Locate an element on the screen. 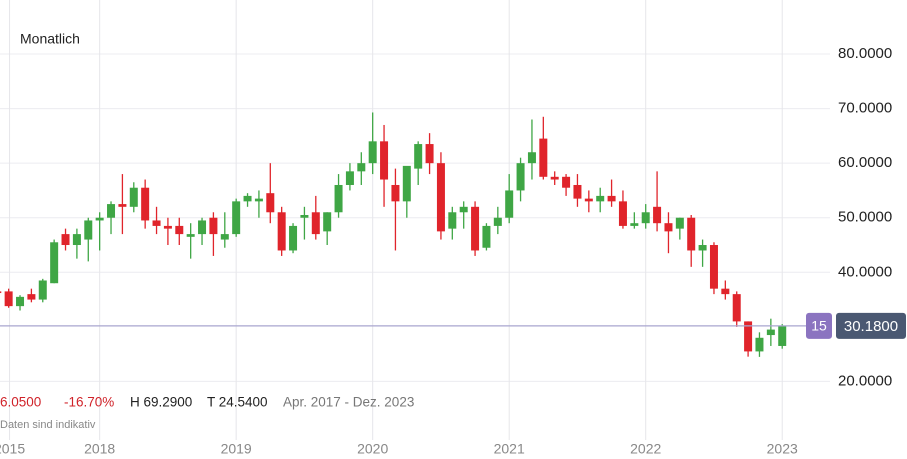 This screenshot has width=907, height=459. stat-change: 6.0500 is located at coordinates (20, 402).